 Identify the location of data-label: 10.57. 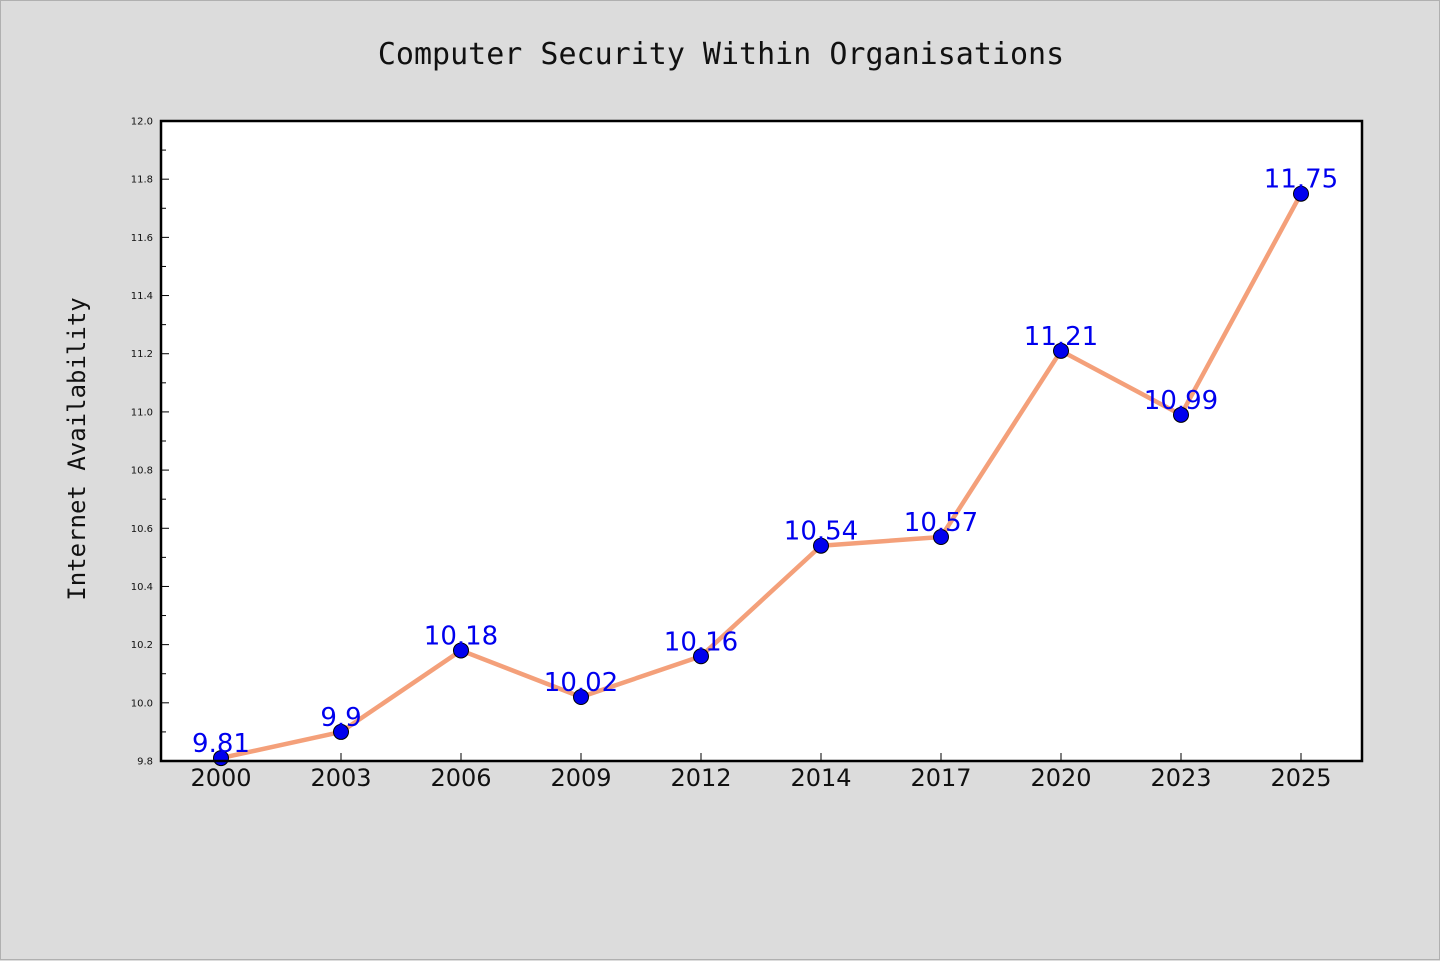
(941, 523).